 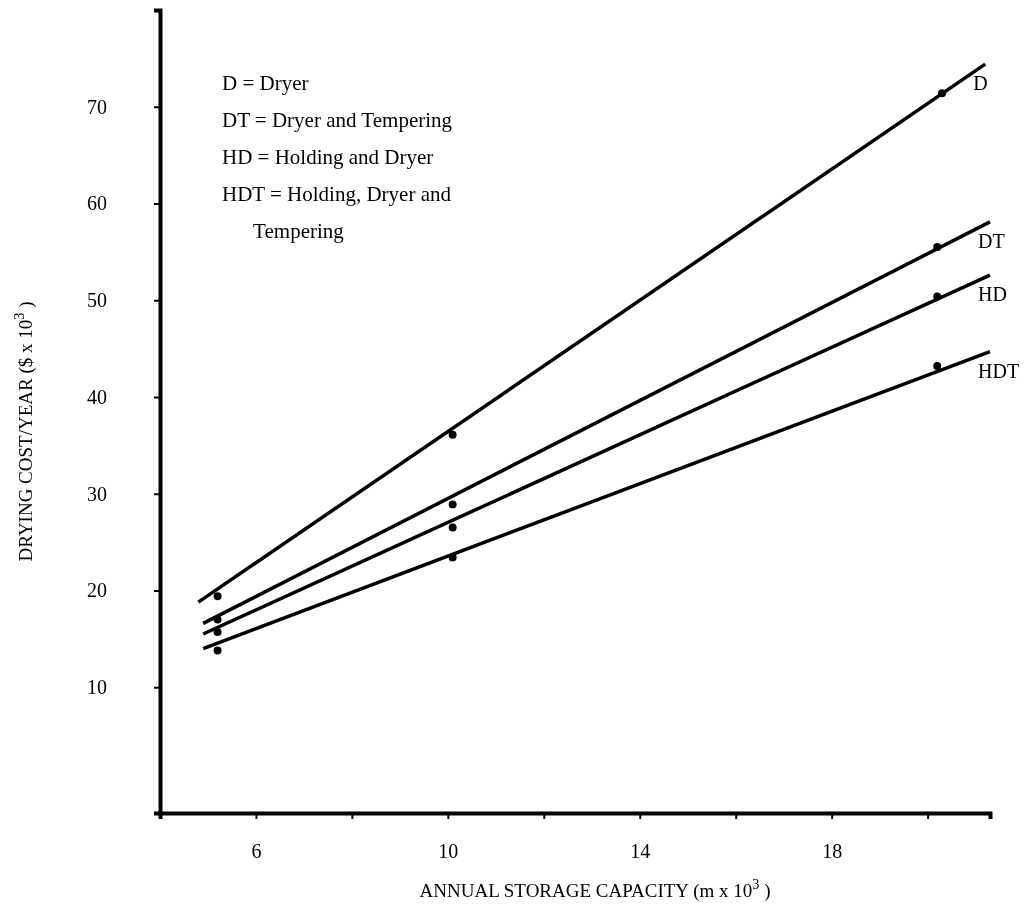 What do you see at coordinates (97, 493) in the screenshot?
I see `y-tick-label: 30` at bounding box center [97, 493].